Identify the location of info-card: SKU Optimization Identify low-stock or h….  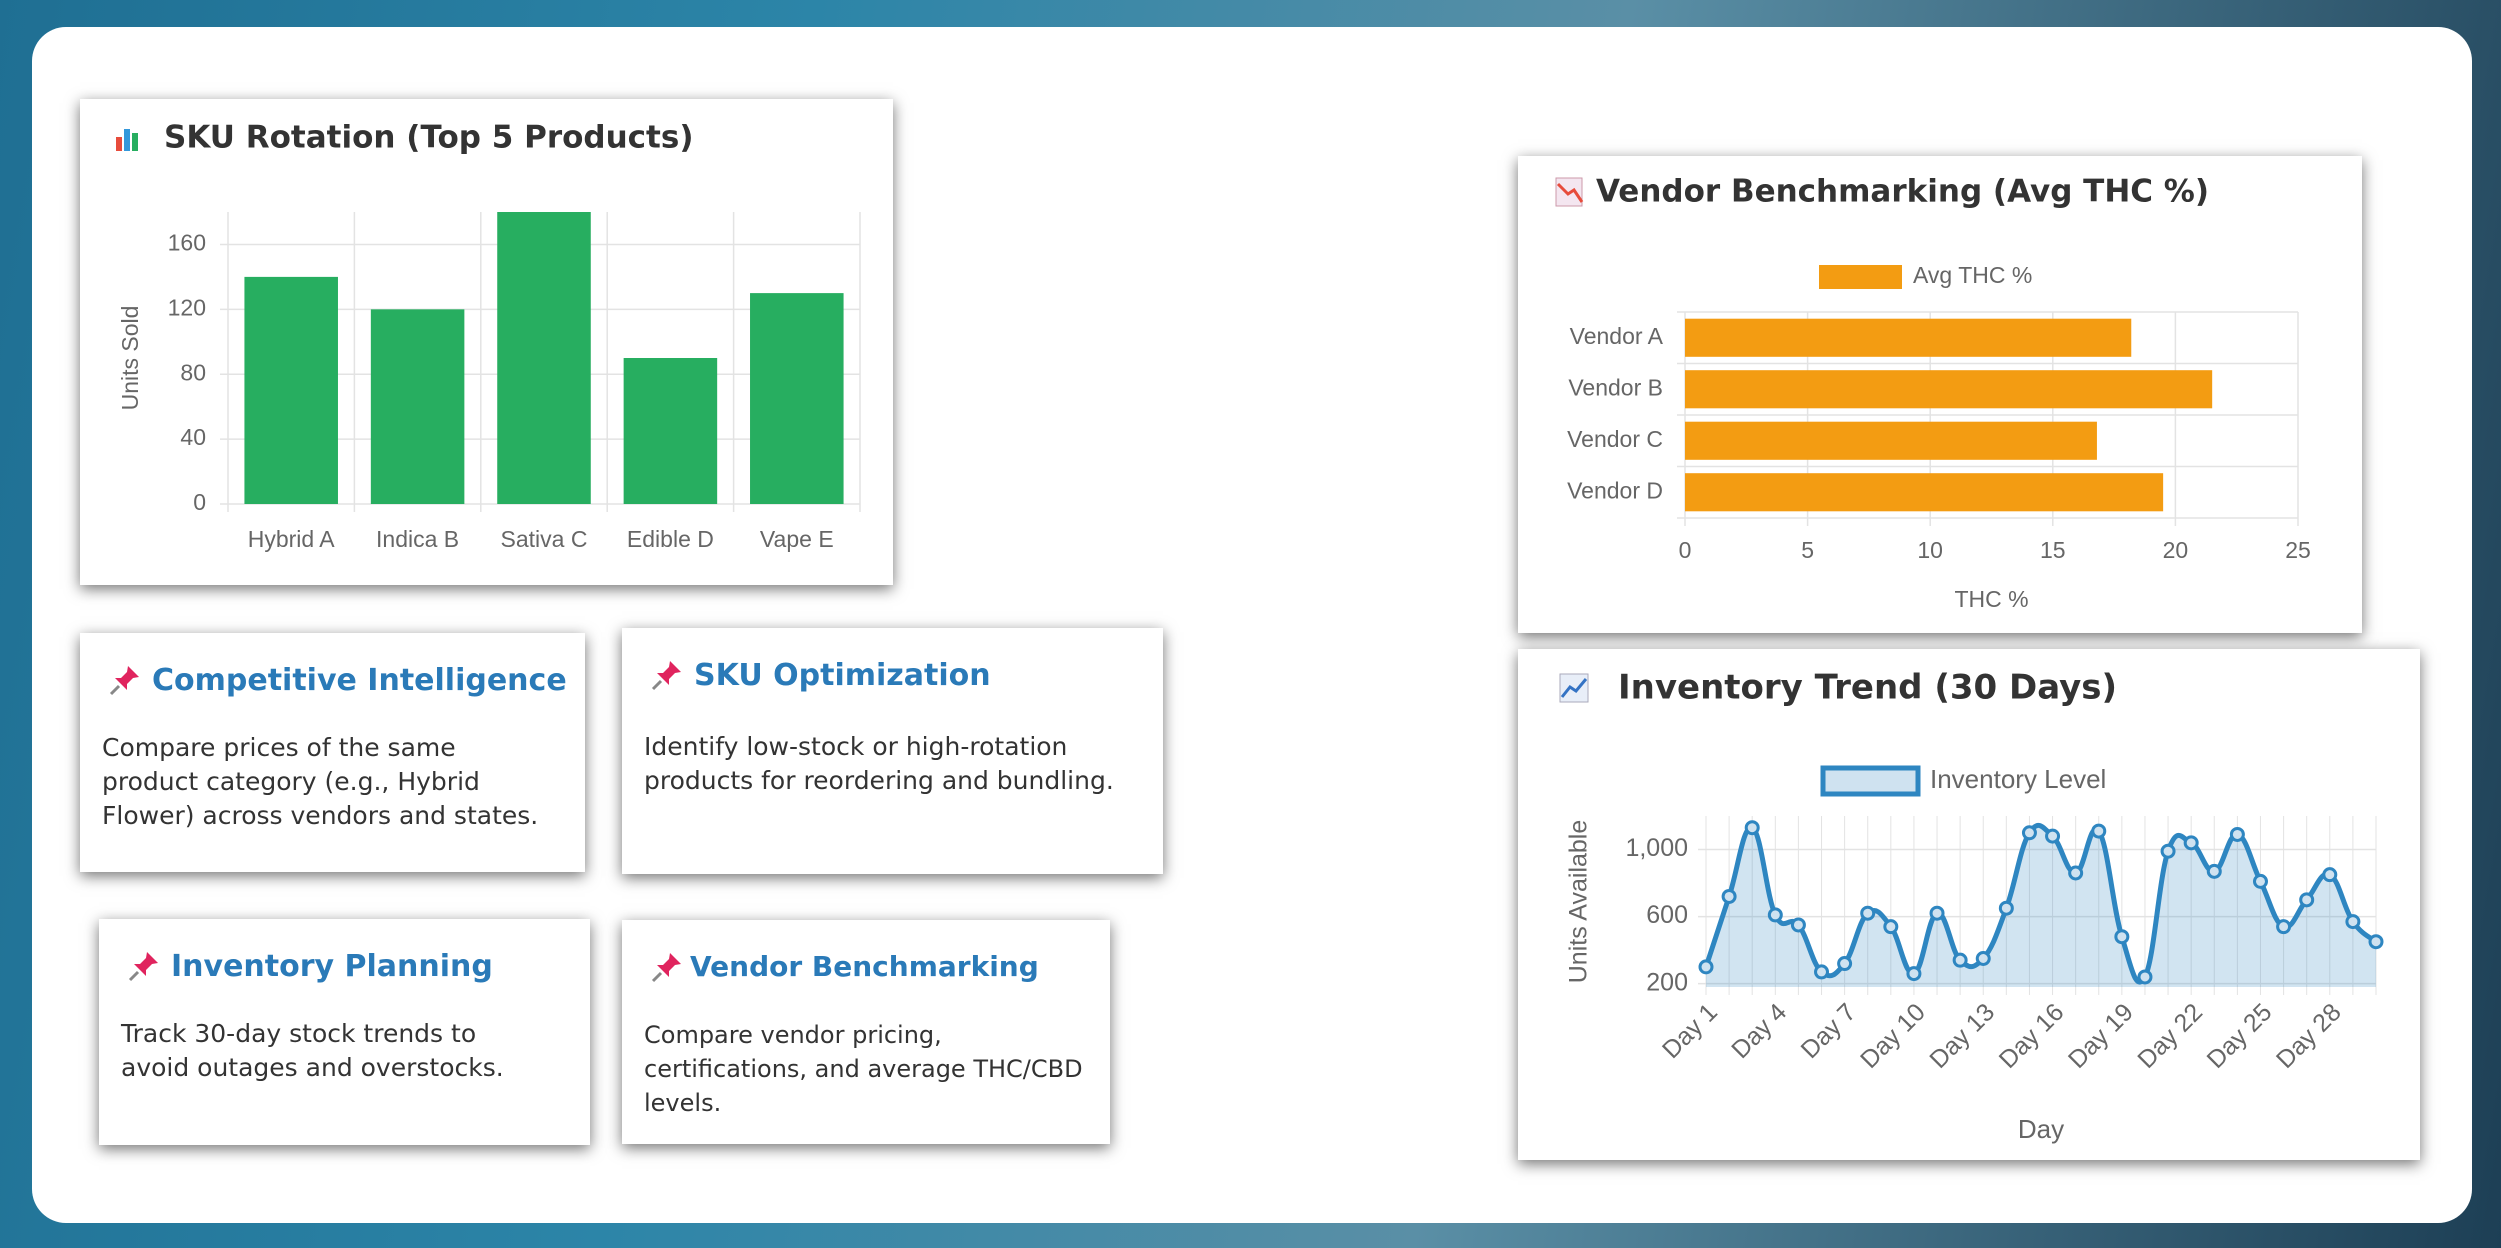
(892, 751).